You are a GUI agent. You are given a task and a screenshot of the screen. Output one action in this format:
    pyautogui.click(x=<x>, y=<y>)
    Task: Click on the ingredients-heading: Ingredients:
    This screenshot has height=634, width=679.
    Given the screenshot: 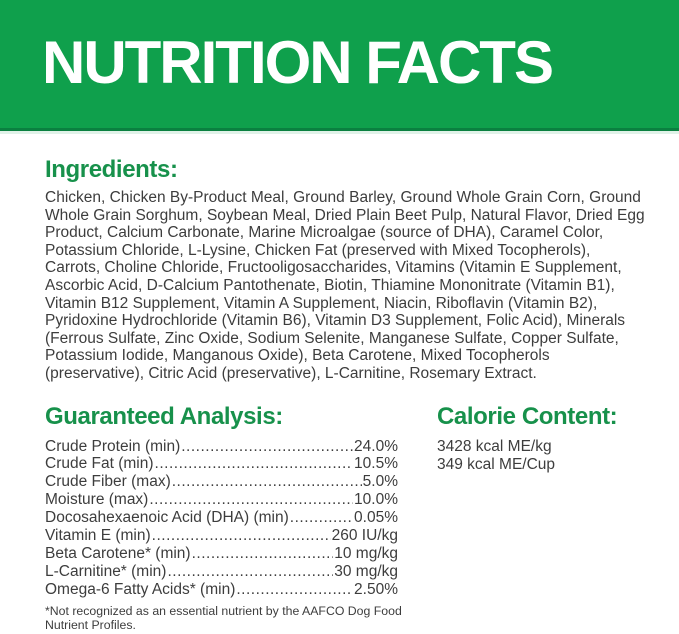 What is the action you would take?
    pyautogui.click(x=111, y=169)
    